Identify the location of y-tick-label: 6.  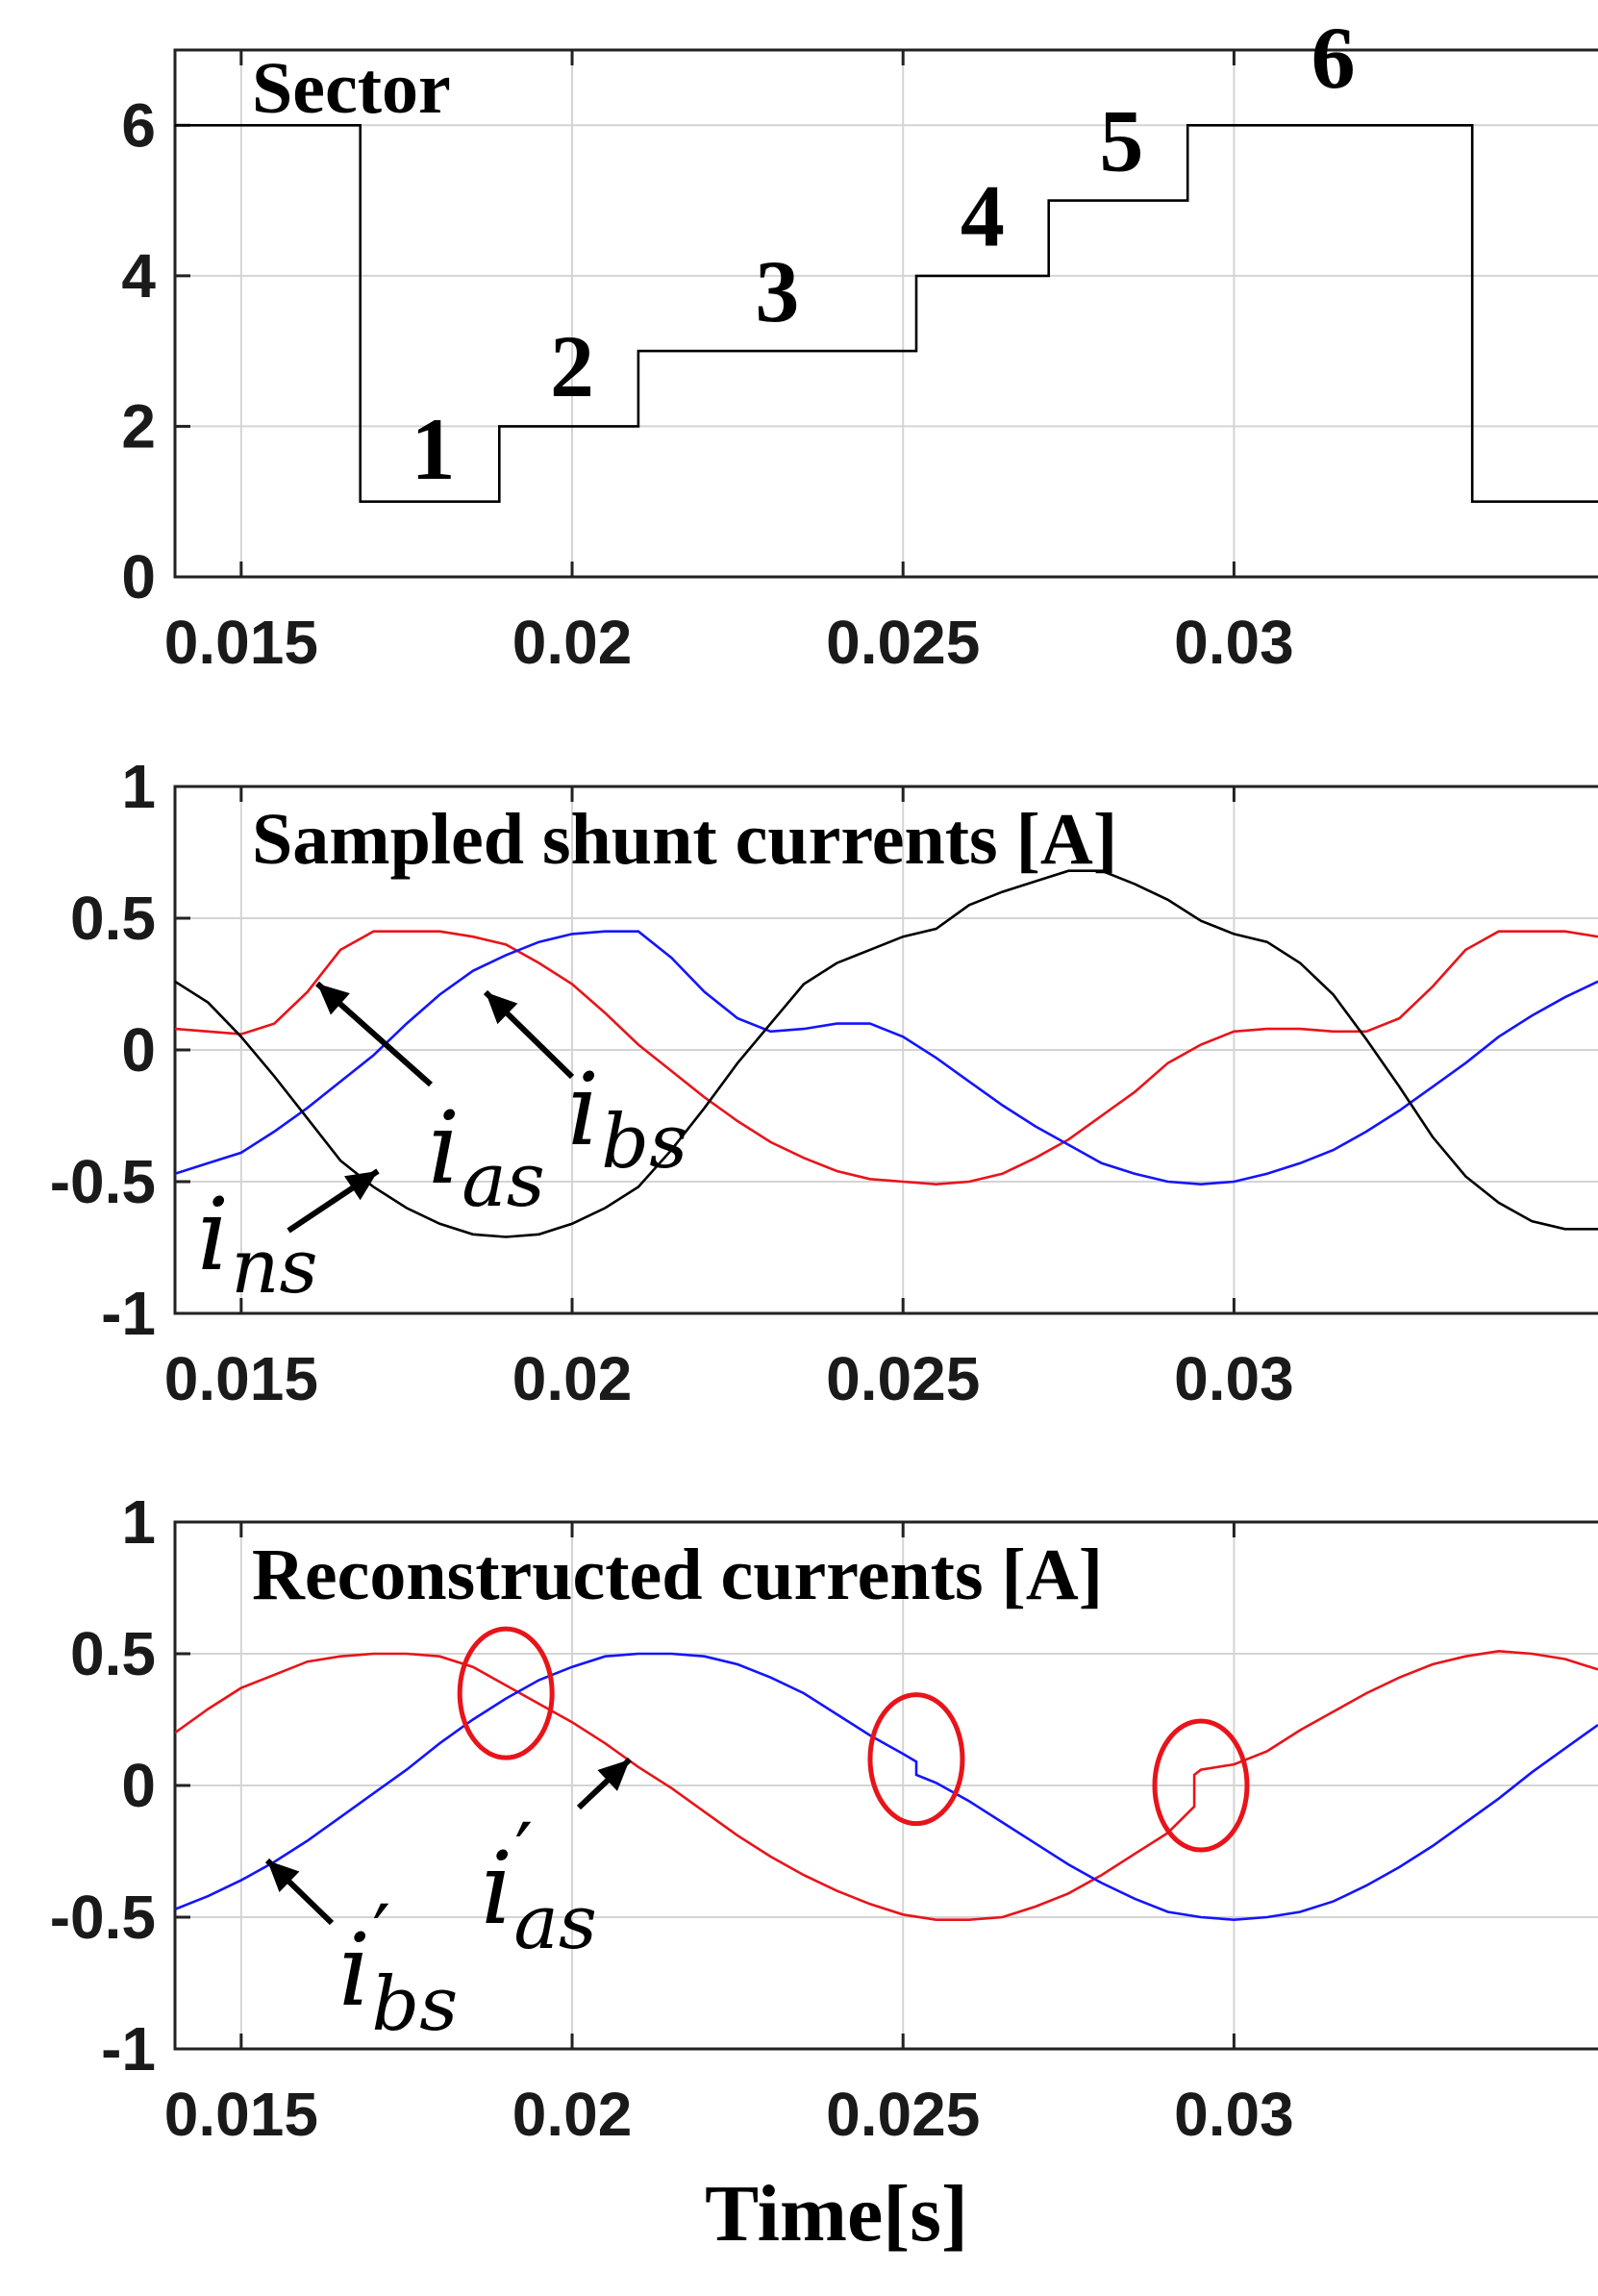
(138, 125).